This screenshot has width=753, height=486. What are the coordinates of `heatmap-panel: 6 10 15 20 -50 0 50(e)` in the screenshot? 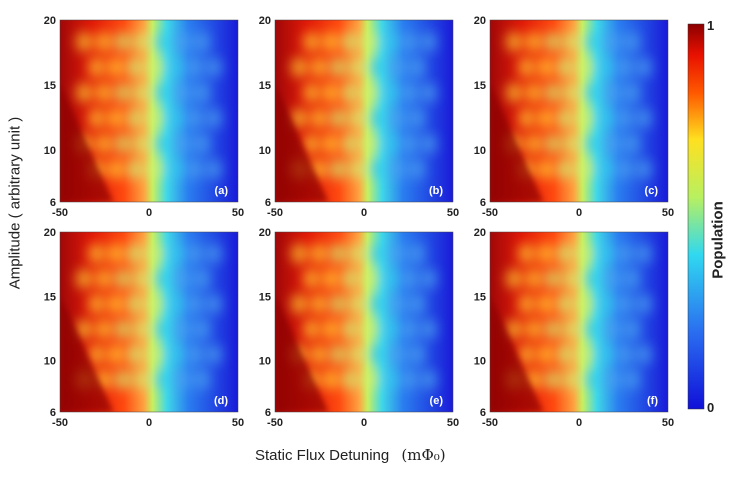 It's located at (359, 328).